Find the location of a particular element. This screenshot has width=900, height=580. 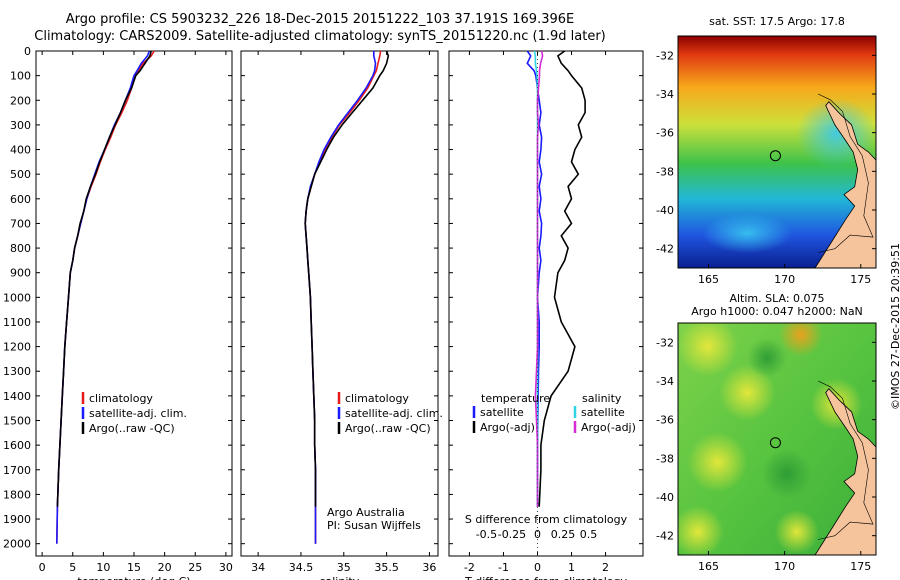

sst-xtick-label: 170 is located at coordinates (784, 279).